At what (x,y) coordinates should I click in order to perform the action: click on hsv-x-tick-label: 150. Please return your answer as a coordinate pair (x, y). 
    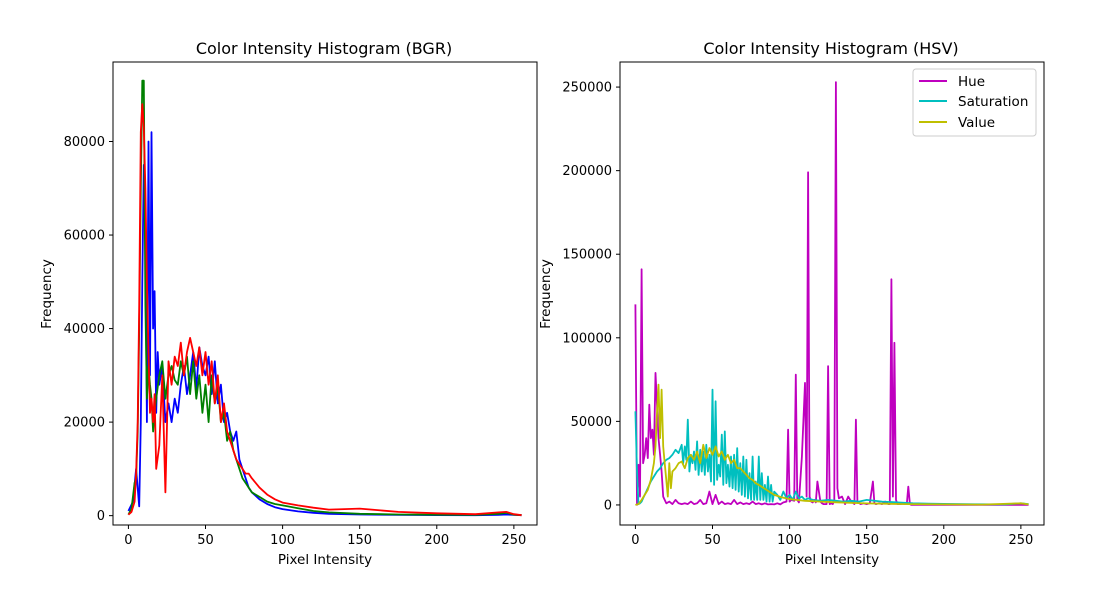
    Looking at the image, I should click on (866, 540).